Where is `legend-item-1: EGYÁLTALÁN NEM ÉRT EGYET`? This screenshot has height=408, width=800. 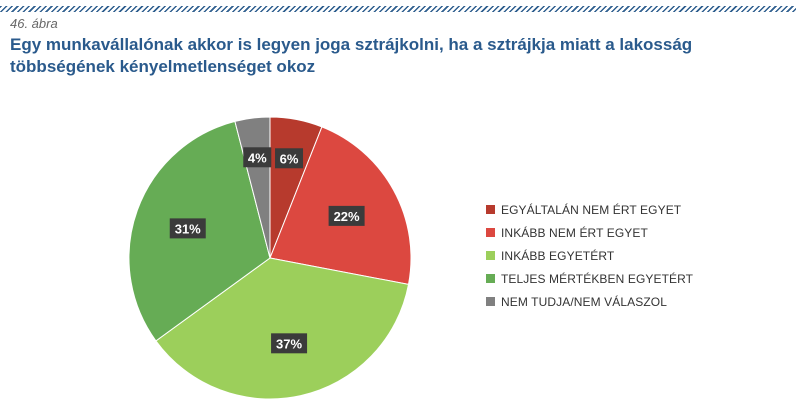 legend-item-1: EGYÁLTALÁN NEM ÉRT EGYET is located at coordinates (589, 209).